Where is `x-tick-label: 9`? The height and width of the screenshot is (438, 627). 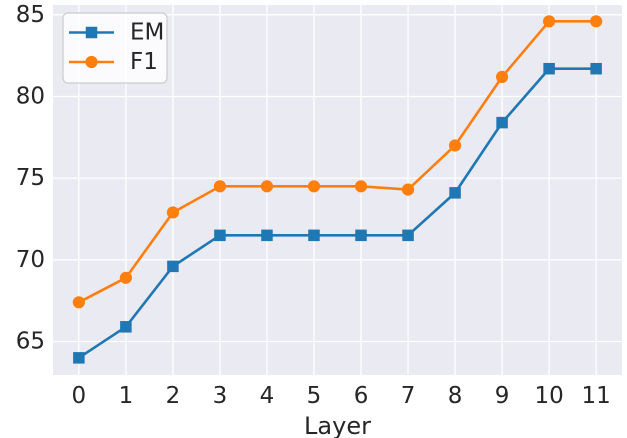
x-tick-label: 9 is located at coordinates (502, 396).